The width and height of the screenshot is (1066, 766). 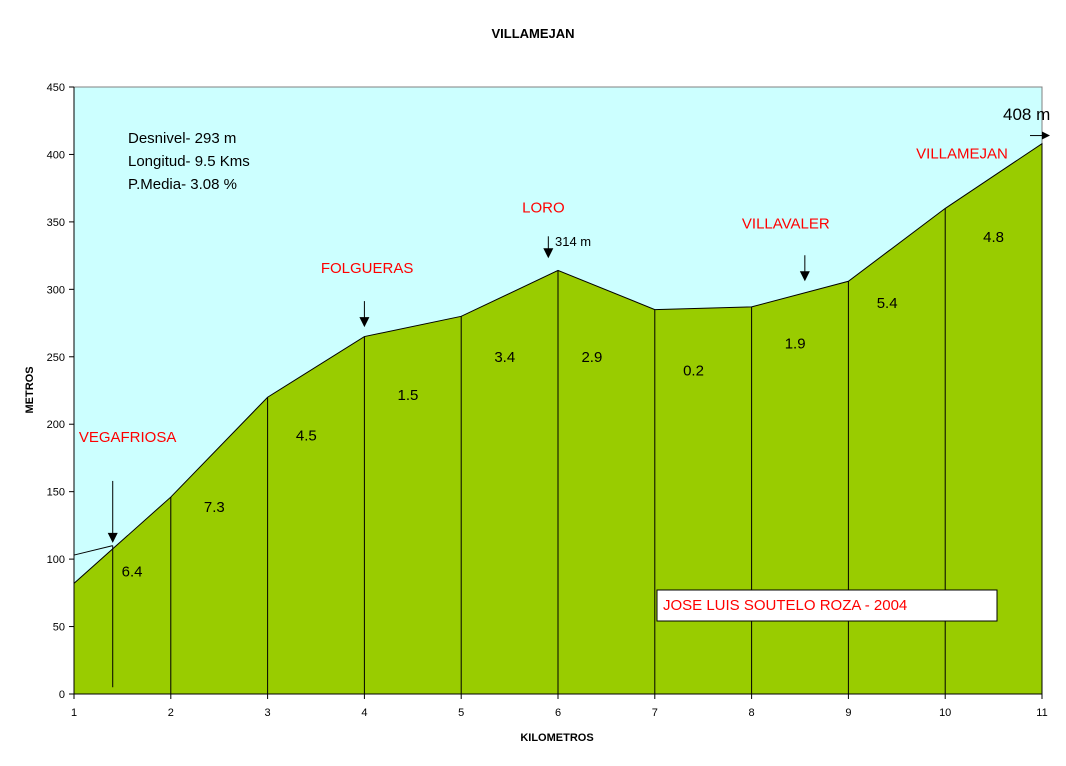 What do you see at coordinates (214, 507) in the screenshot?
I see `segment-gradient-label: 7.3` at bounding box center [214, 507].